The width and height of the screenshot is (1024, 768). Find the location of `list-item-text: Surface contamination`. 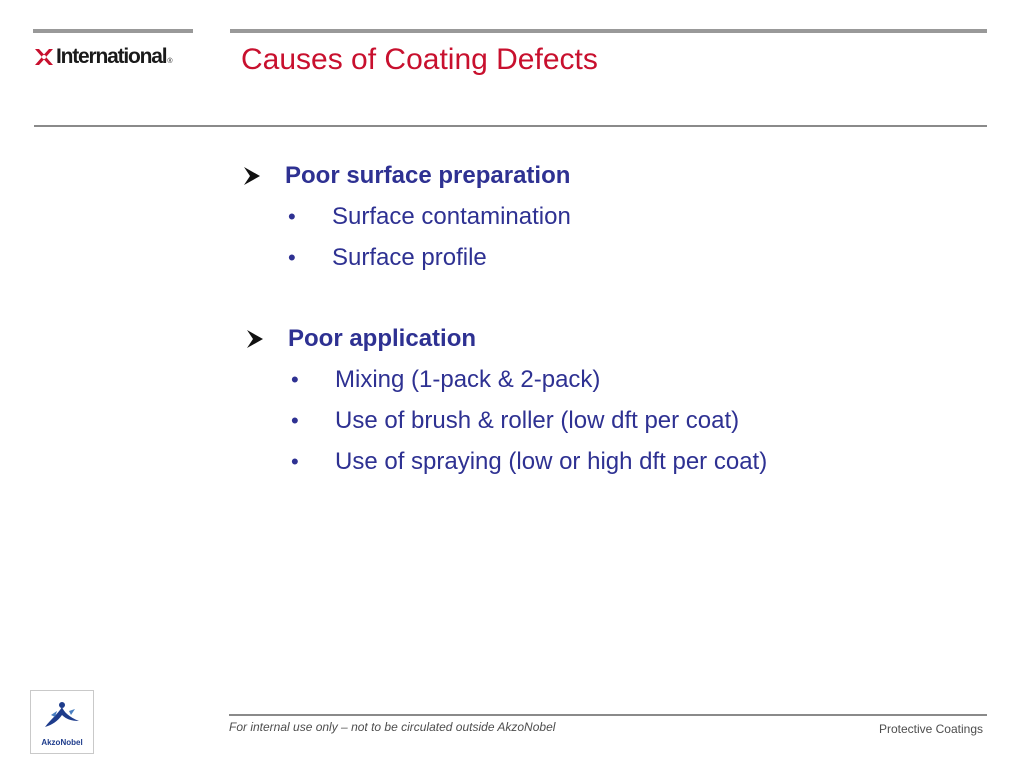

list-item-text: Surface contamination is located at coordinates (451, 216).